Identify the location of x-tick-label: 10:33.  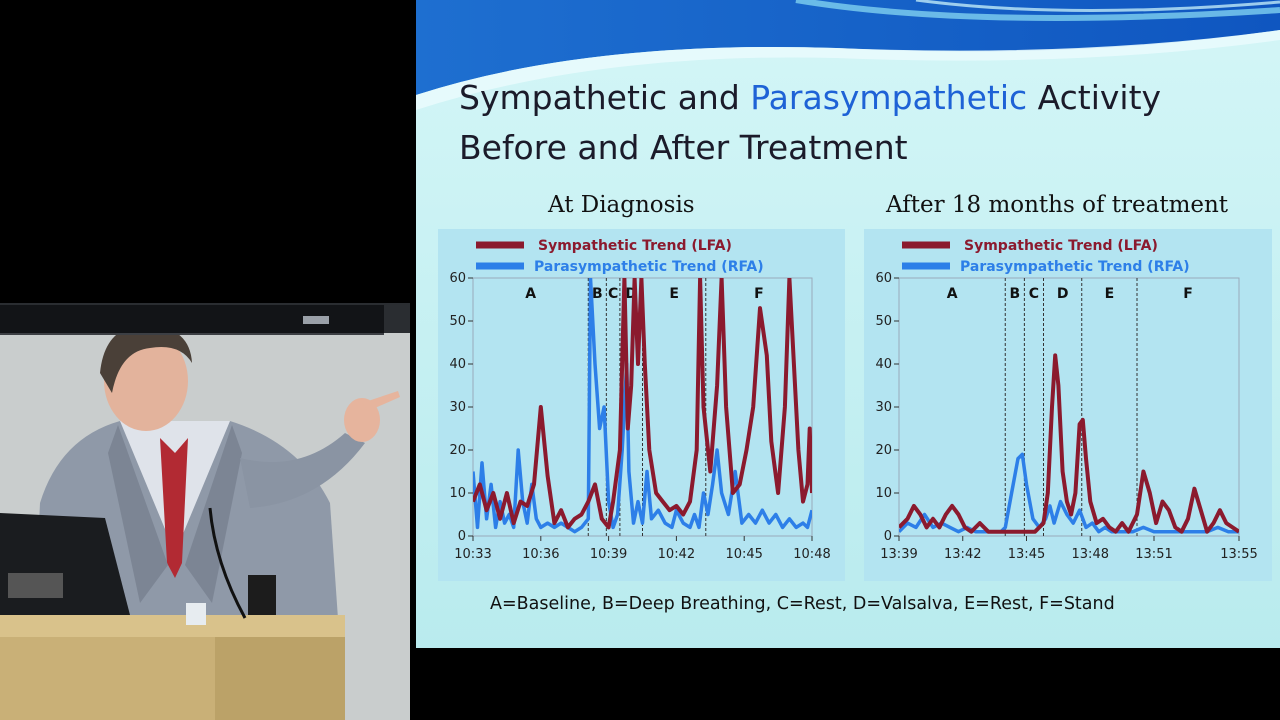
(472, 554).